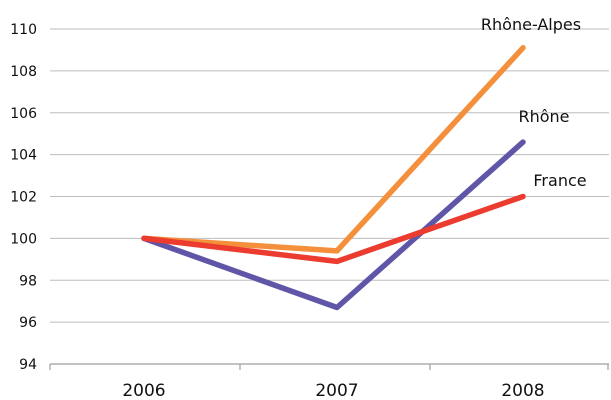 This screenshot has height=400, width=611. I want to click on series-labels: Rhône-Alpes Rhône France, so click(534, 102).